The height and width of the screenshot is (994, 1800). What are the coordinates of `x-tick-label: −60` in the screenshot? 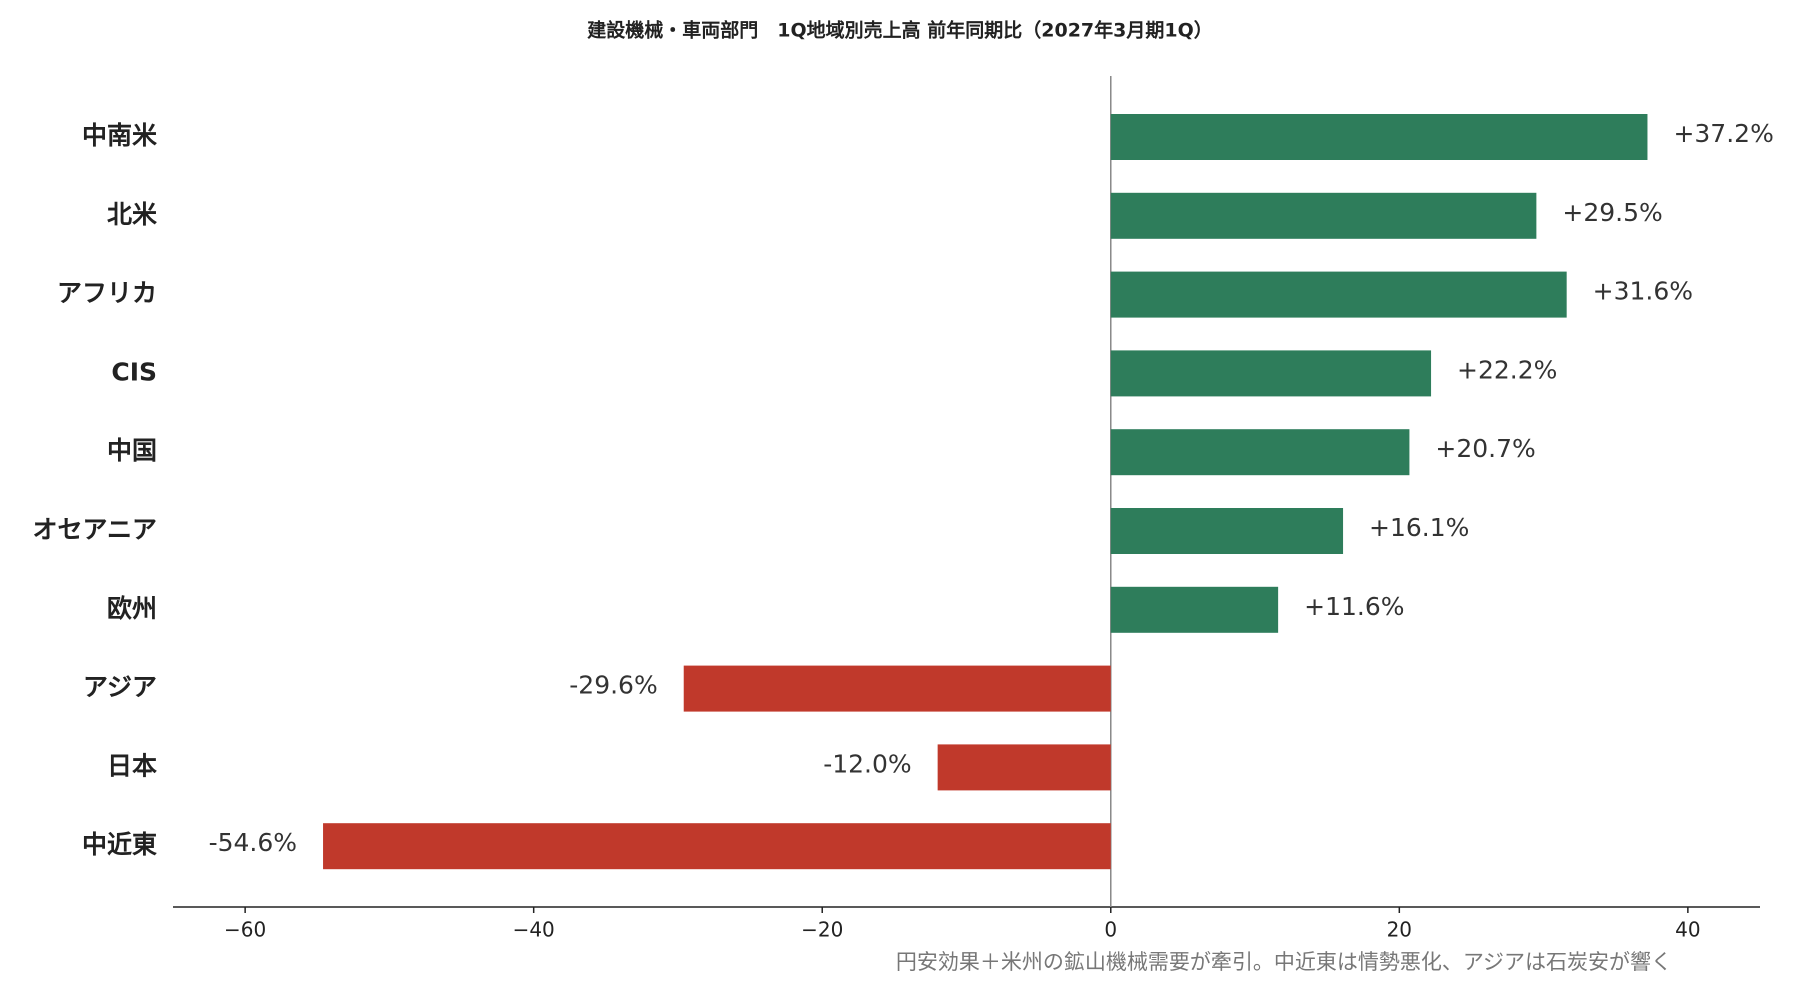 It's located at (245, 930).